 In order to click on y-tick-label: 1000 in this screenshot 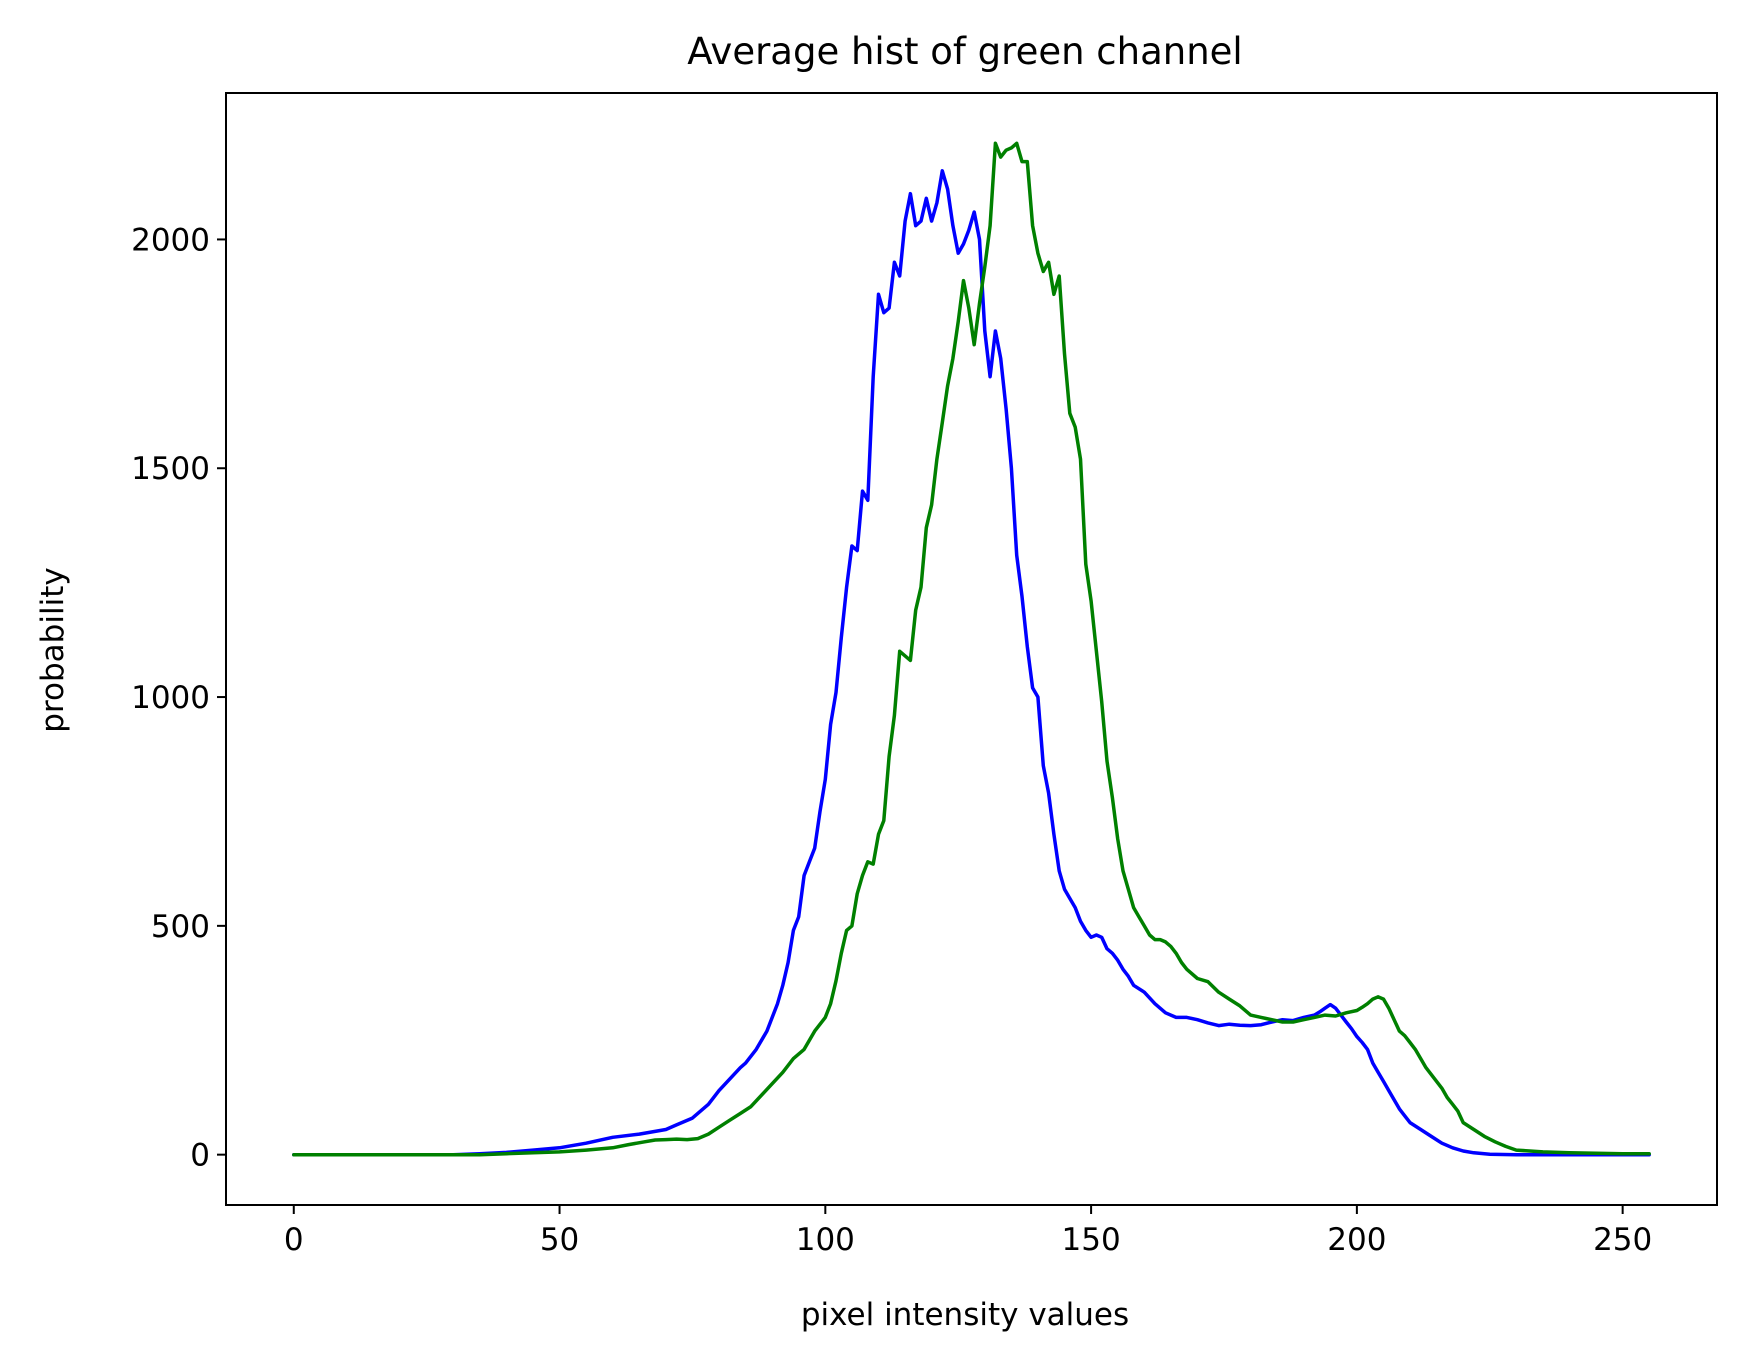, I will do `click(170, 698)`.